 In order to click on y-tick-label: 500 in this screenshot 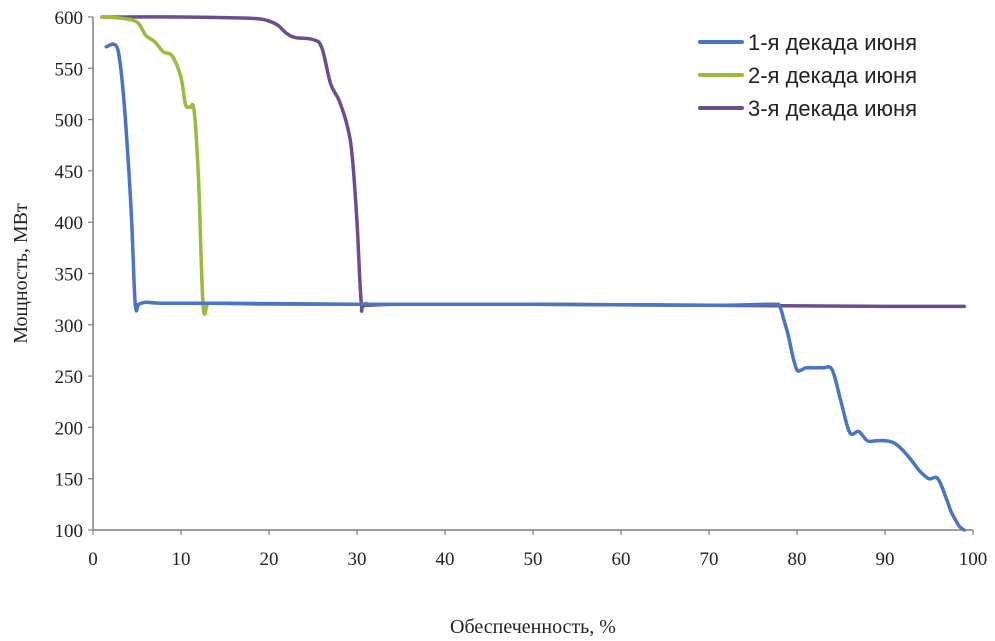, I will do `click(69, 121)`.